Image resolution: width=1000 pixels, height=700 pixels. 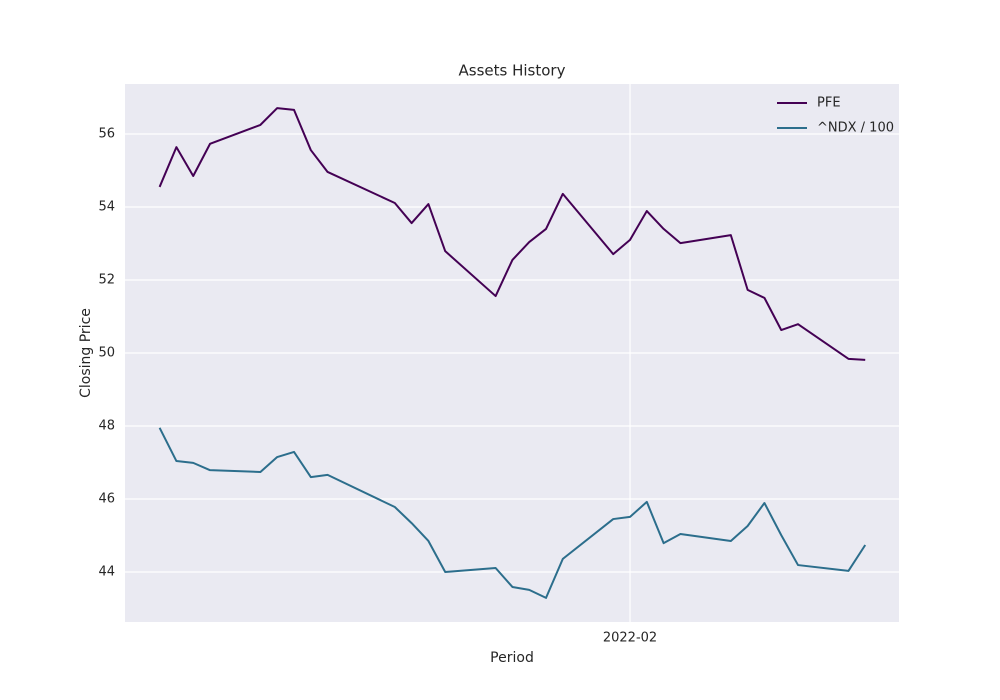 I want to click on y-axis-label: Closing Price, so click(x=86, y=353).